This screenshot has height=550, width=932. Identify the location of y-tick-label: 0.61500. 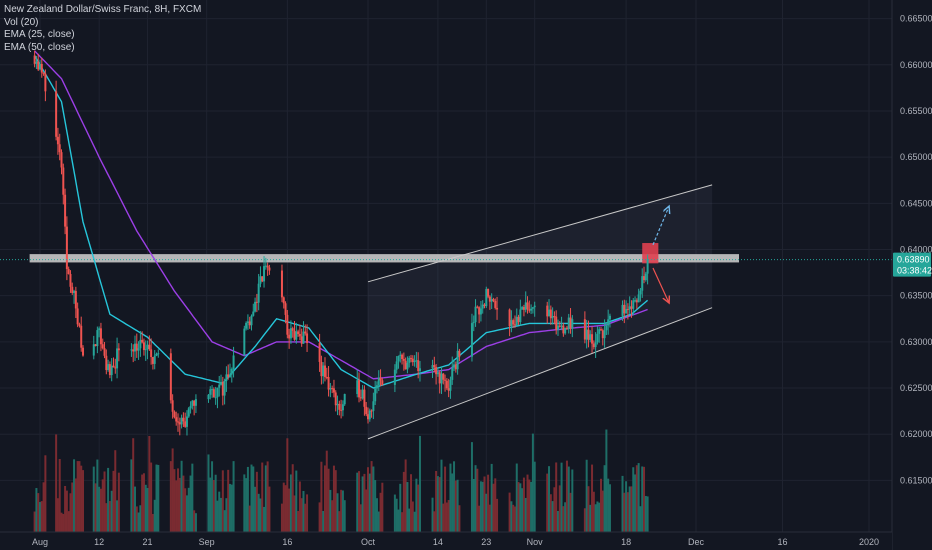
(916, 480).